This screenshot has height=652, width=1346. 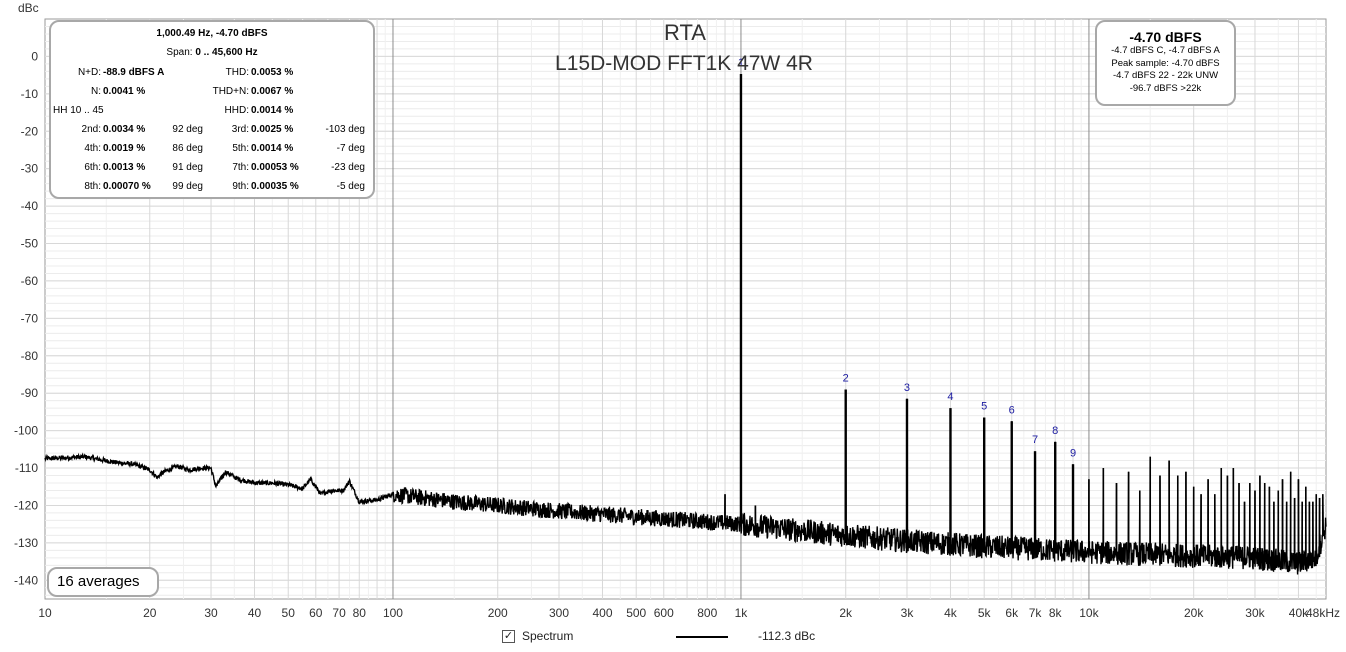 I want to click on chart-subtitle: L15D-MOD FFT1K 47W 4R, so click(x=684, y=63).